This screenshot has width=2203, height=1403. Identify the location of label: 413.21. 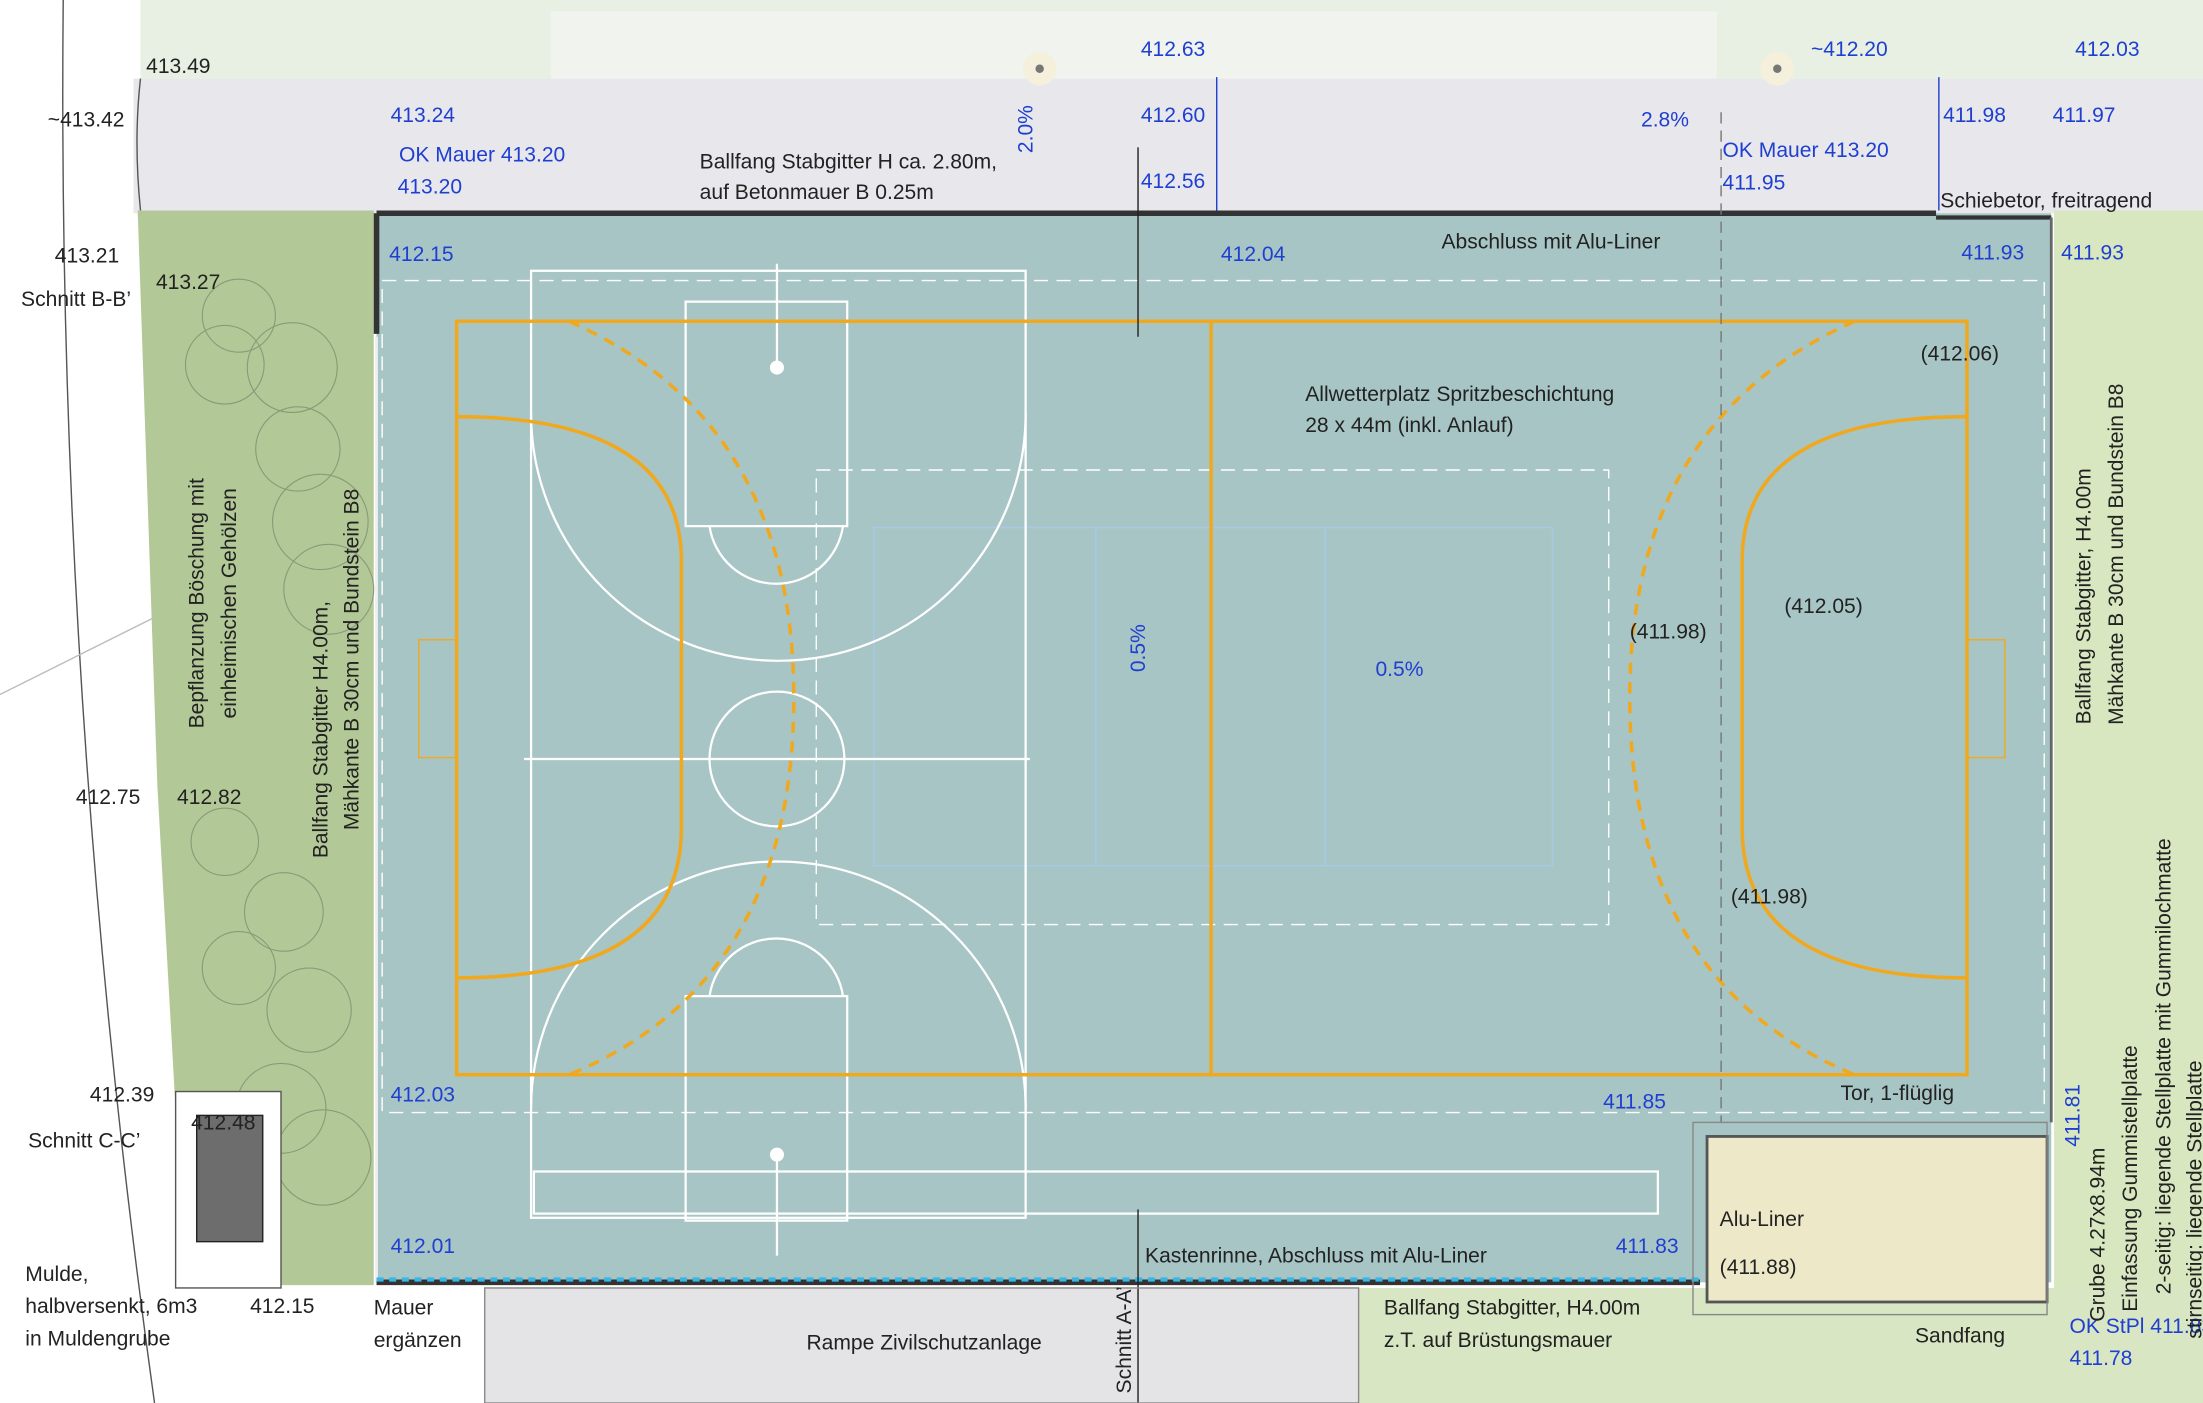
(87, 255).